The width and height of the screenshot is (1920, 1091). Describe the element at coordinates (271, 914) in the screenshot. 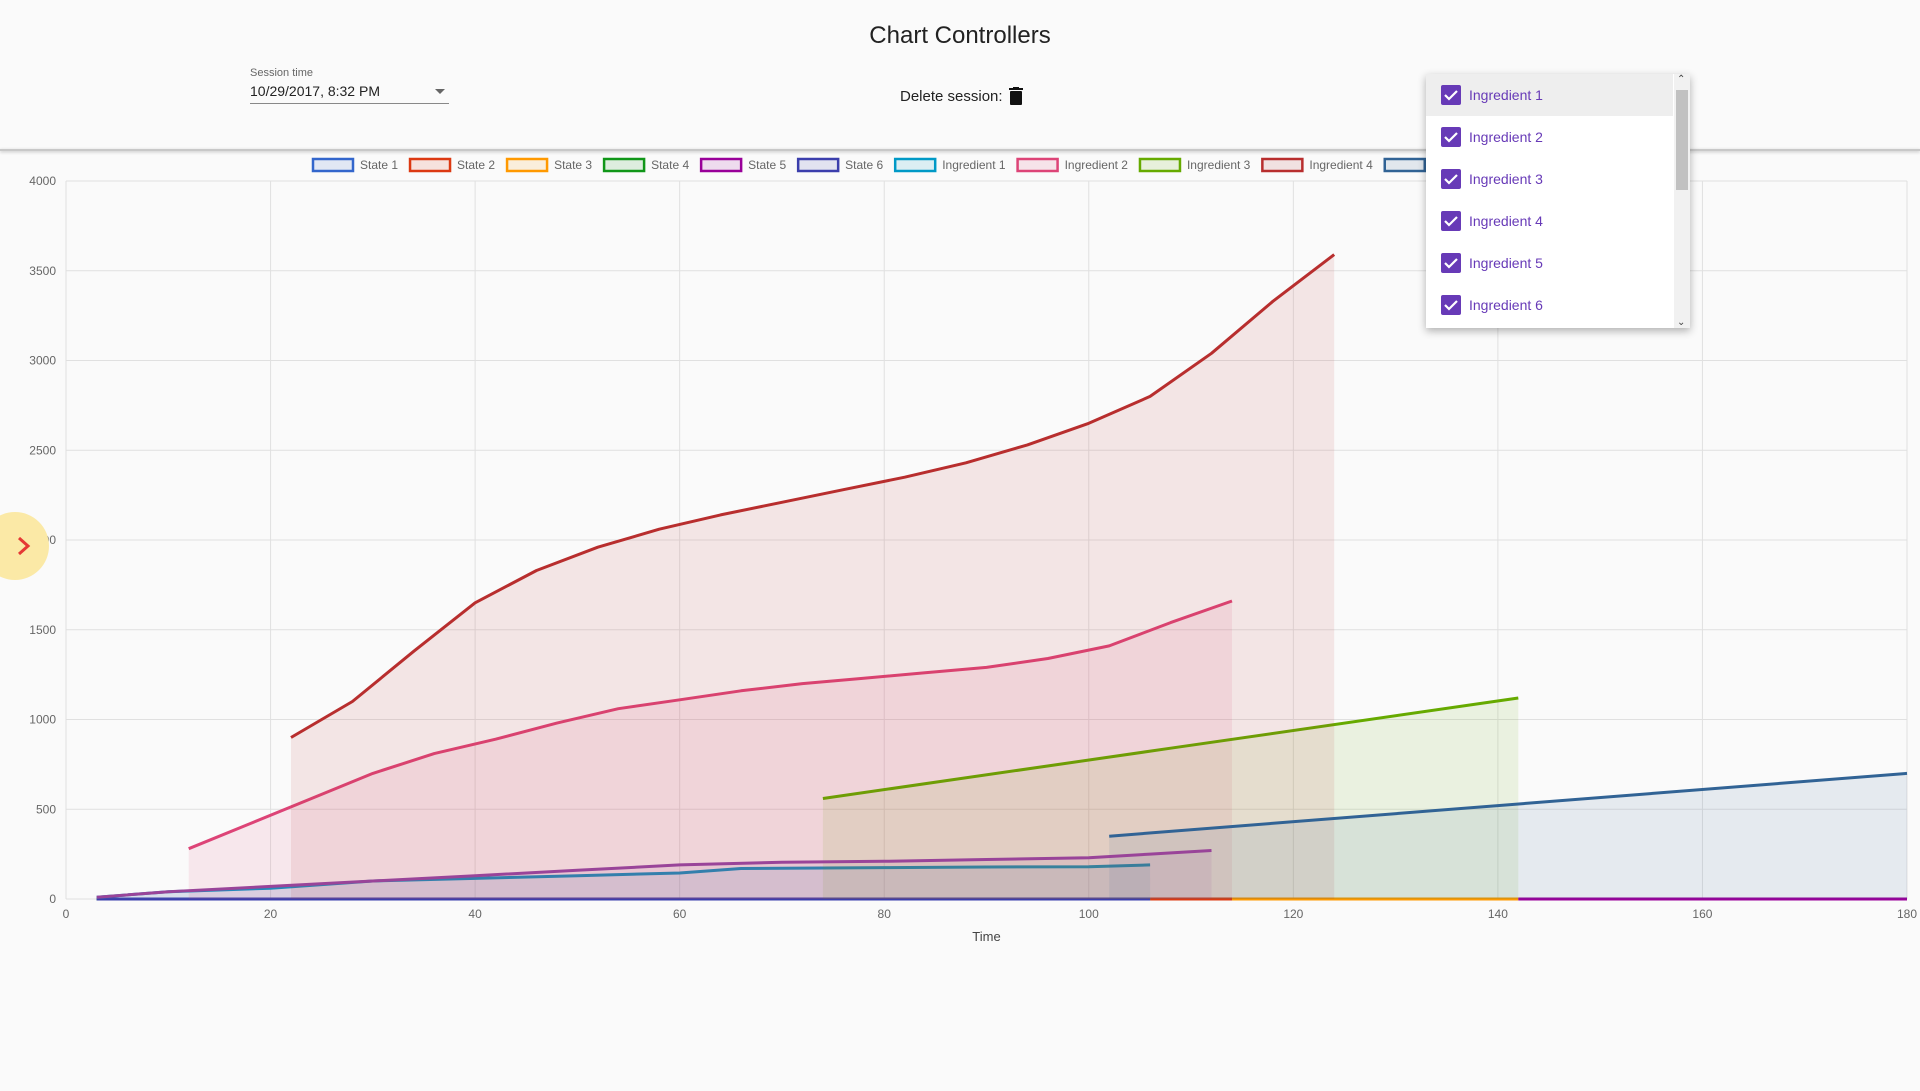

I see `x-tick-label: 20` at that location.